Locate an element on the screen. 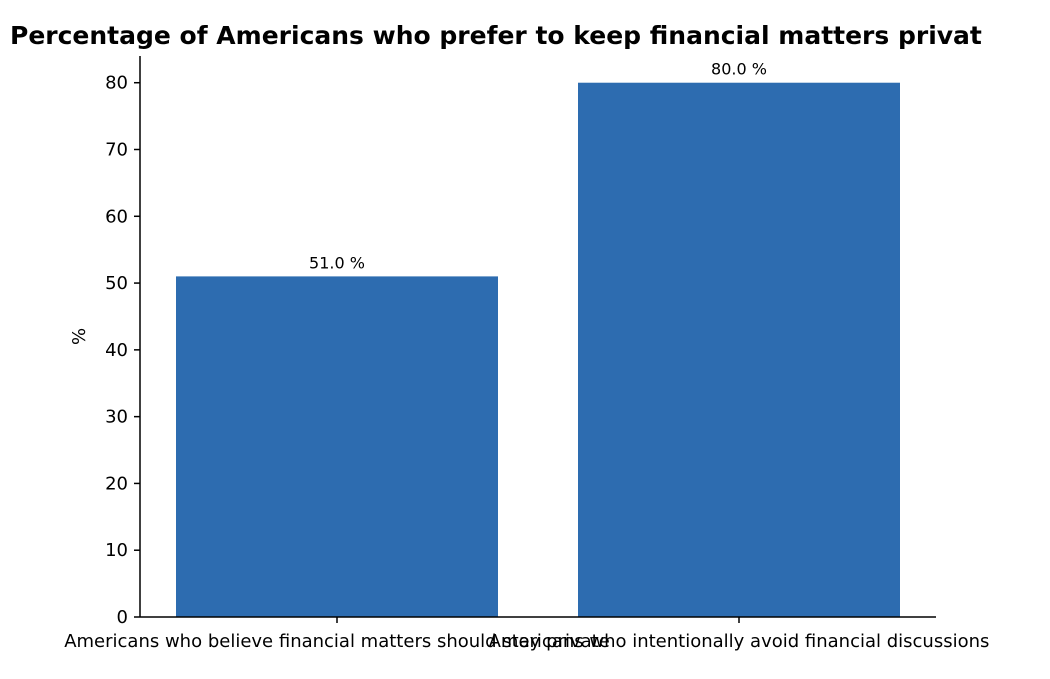 This screenshot has height=679, width=1050. y-tick-label: 50 is located at coordinates (116, 283).